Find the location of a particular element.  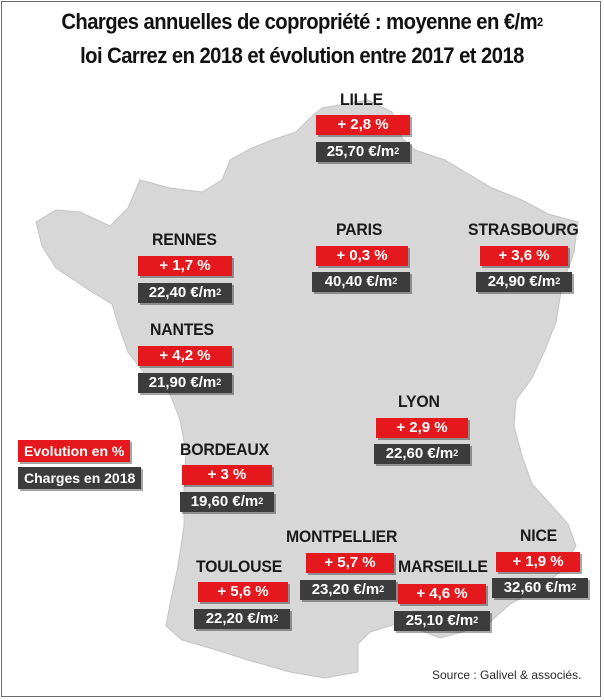

charges-value-rennes: 22,40 is located at coordinates (167, 292).